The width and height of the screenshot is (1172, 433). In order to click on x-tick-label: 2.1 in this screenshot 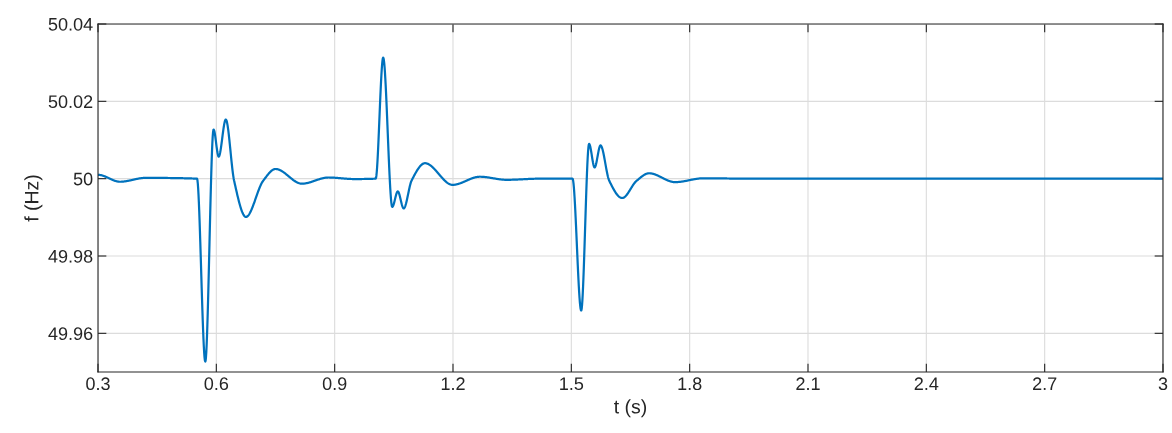, I will do `click(808, 383)`.